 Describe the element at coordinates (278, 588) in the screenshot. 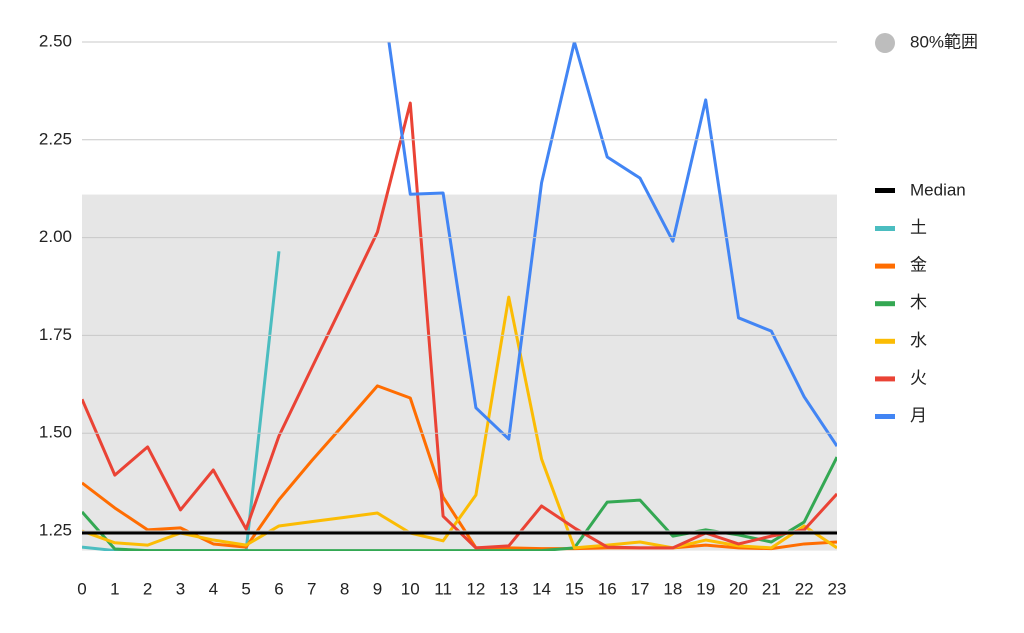

I see `x-tick-label: 6` at that location.